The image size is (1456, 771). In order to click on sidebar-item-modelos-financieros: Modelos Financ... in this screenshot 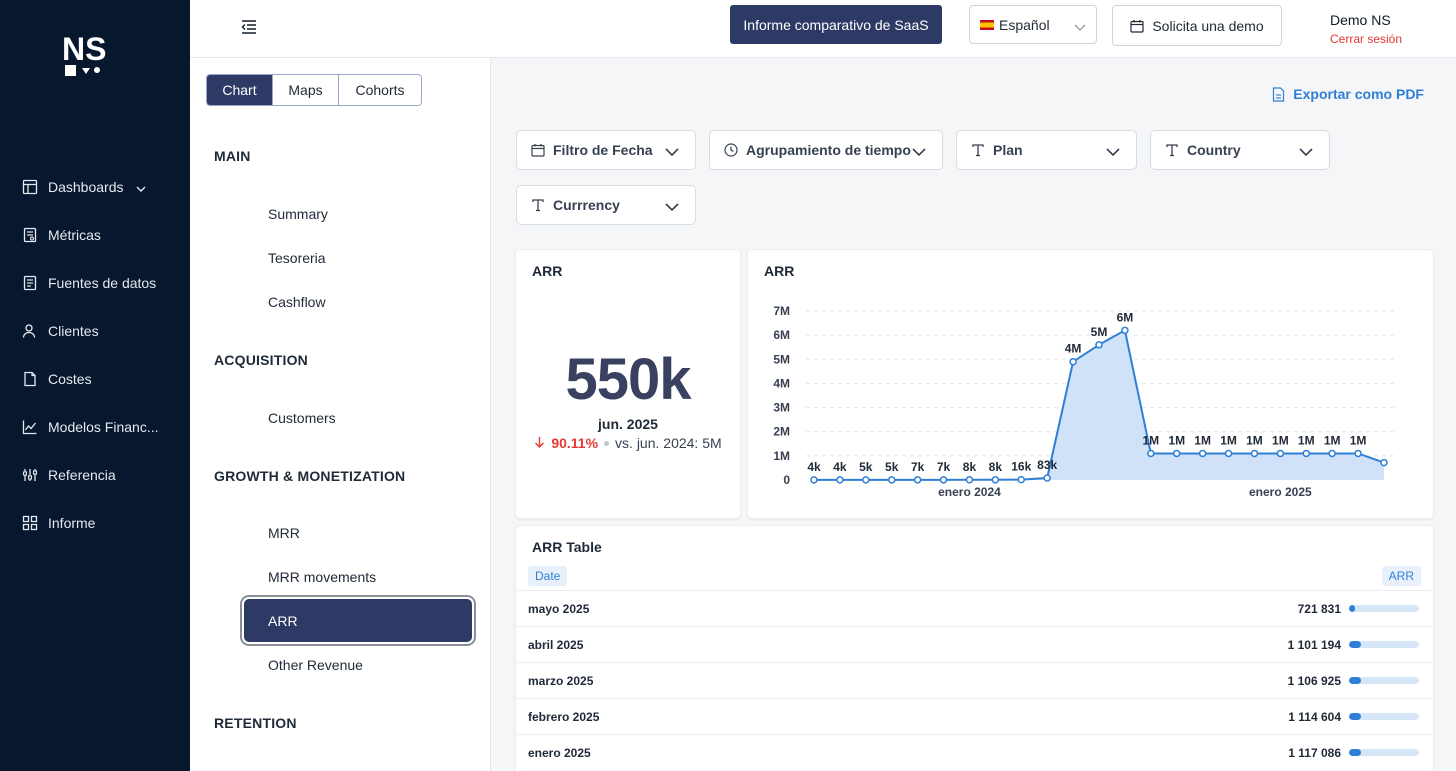, I will do `click(95, 427)`.